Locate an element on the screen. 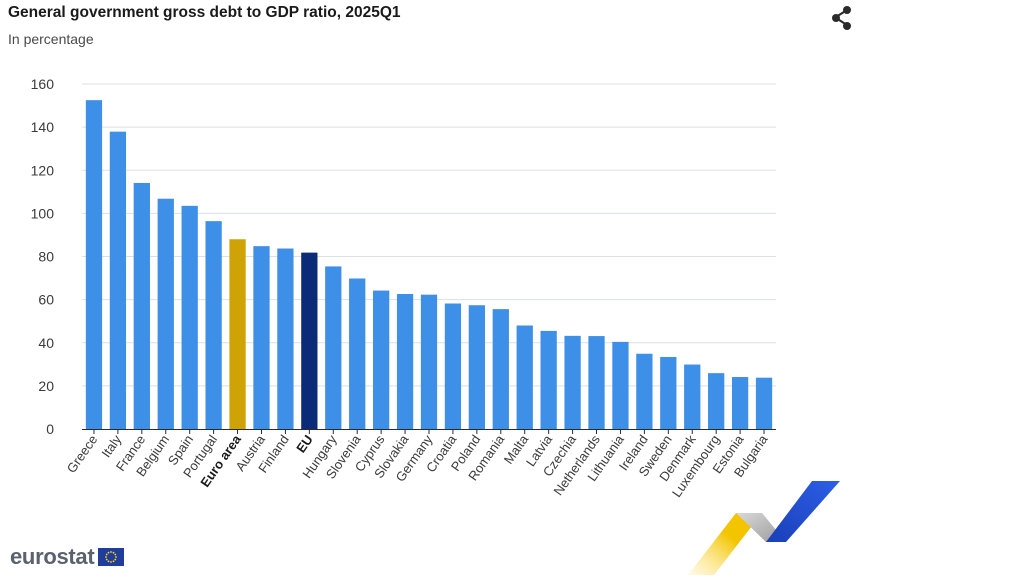 Image resolution: width=1024 pixels, height=580 pixels. bar-latvia is located at coordinates (548, 379).